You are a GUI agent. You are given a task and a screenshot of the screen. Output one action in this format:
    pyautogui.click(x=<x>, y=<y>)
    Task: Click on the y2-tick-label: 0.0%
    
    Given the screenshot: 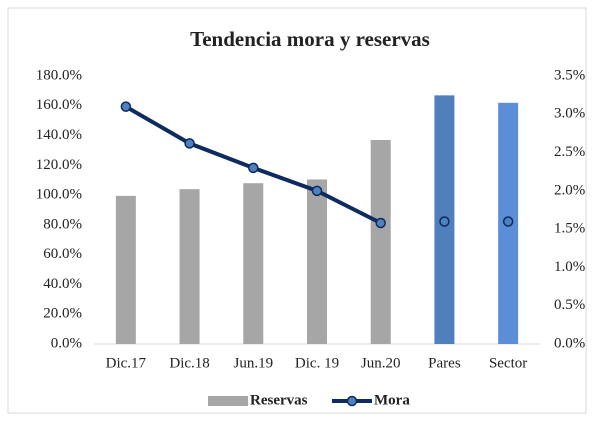 What is the action you would take?
    pyautogui.click(x=569, y=343)
    